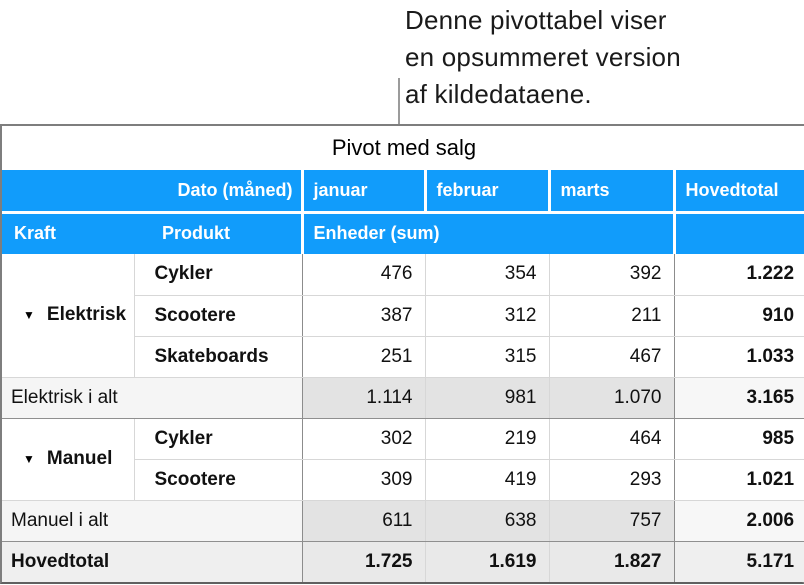 The image size is (804, 585). What do you see at coordinates (86, 315) in the screenshot?
I see `group-label: Elektrisk` at bounding box center [86, 315].